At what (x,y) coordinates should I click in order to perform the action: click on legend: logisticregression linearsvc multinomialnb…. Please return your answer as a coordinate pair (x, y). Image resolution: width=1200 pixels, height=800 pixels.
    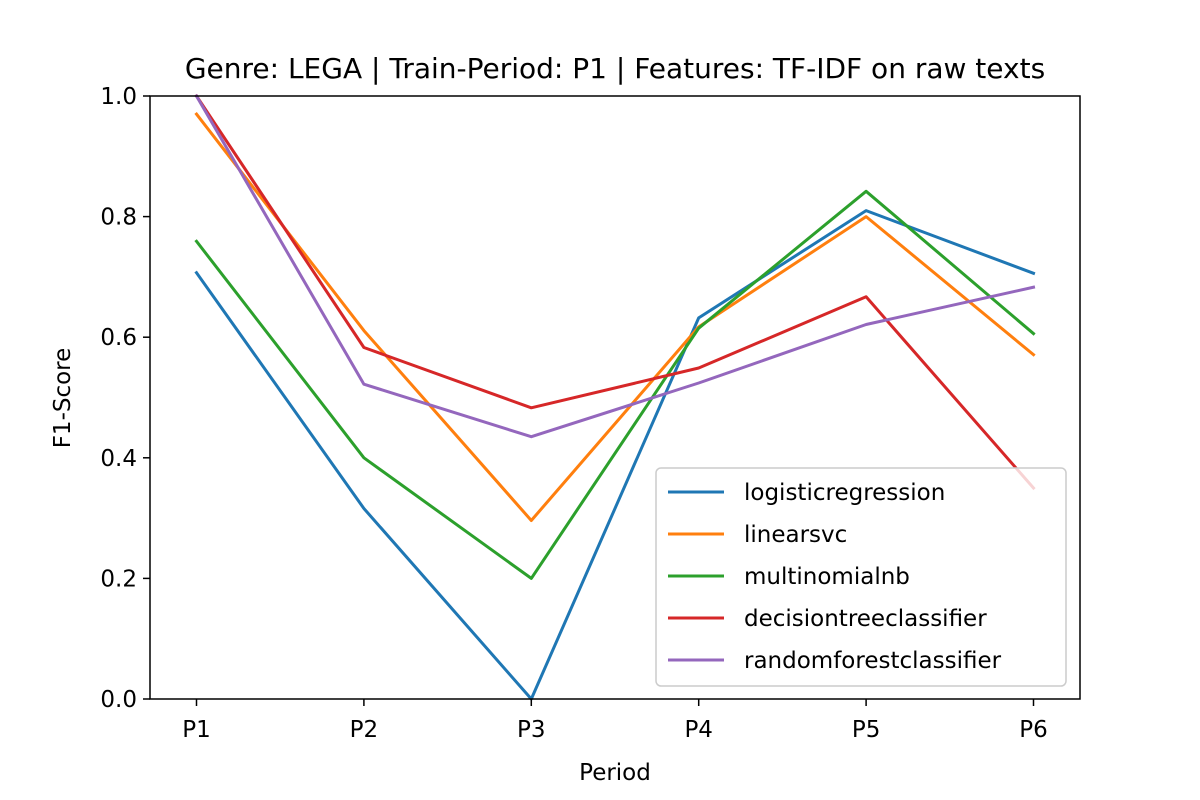
    Looking at the image, I should click on (861, 577).